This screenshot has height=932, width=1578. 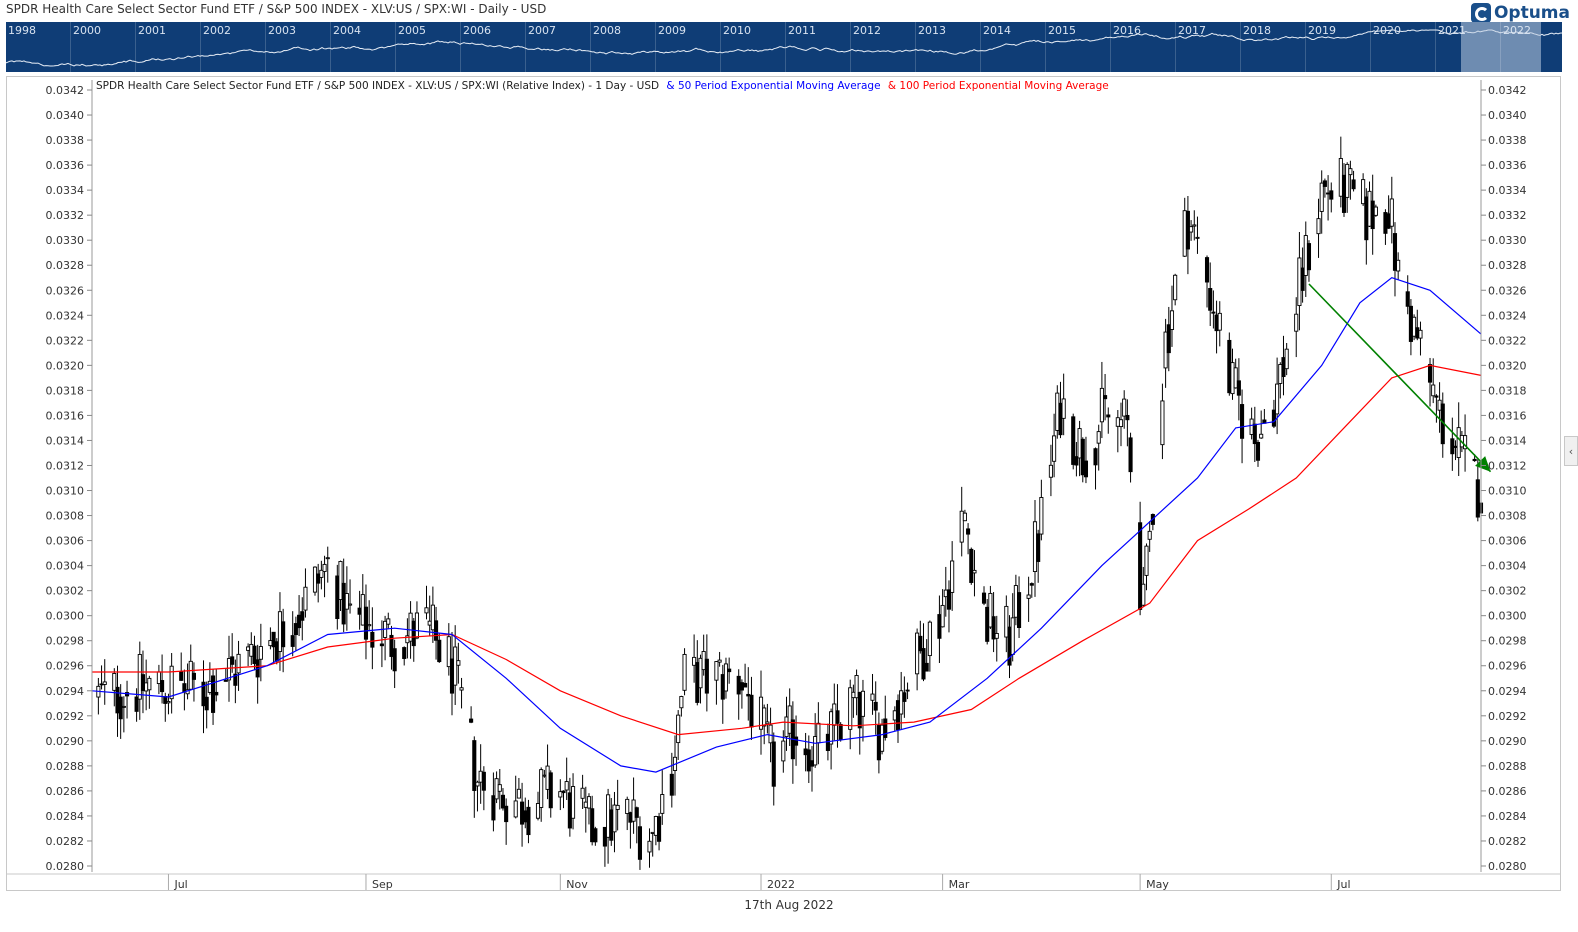 I want to click on y-tick-label-right: 0.0342, so click(x=1507, y=90).